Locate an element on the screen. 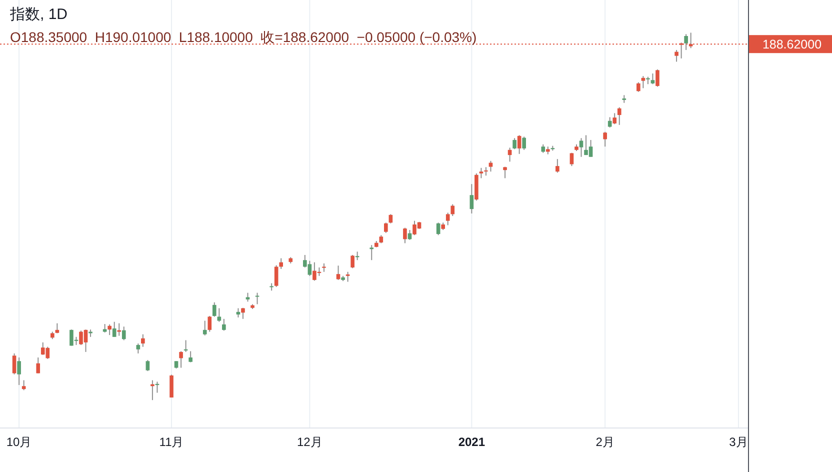 The height and width of the screenshot is (472, 832). x-tick-label: 12月 is located at coordinates (309, 442).